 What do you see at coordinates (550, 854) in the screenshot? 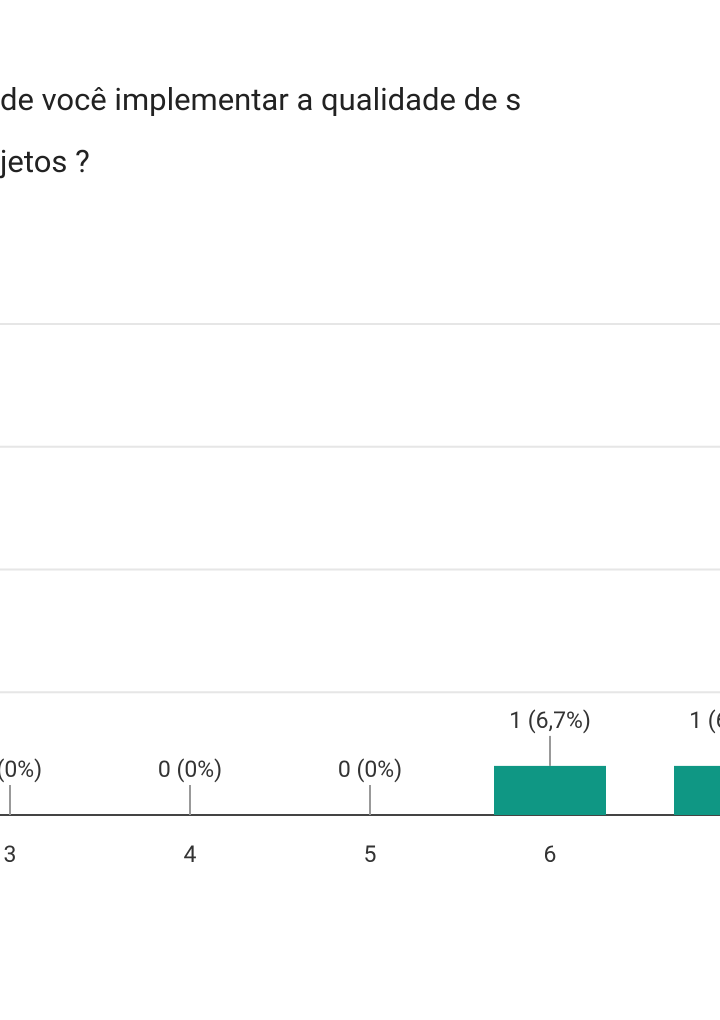
I see `x-tick-label: 6` at bounding box center [550, 854].